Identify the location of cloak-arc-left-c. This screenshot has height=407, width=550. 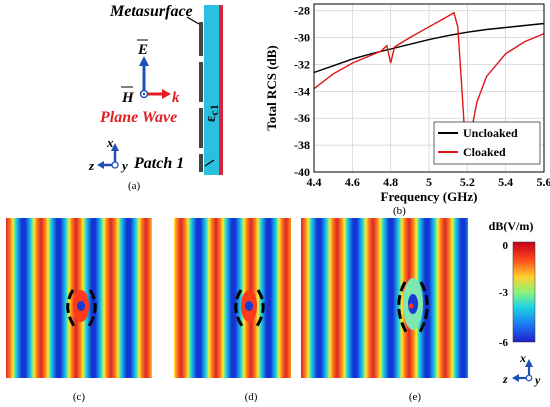
(71, 308).